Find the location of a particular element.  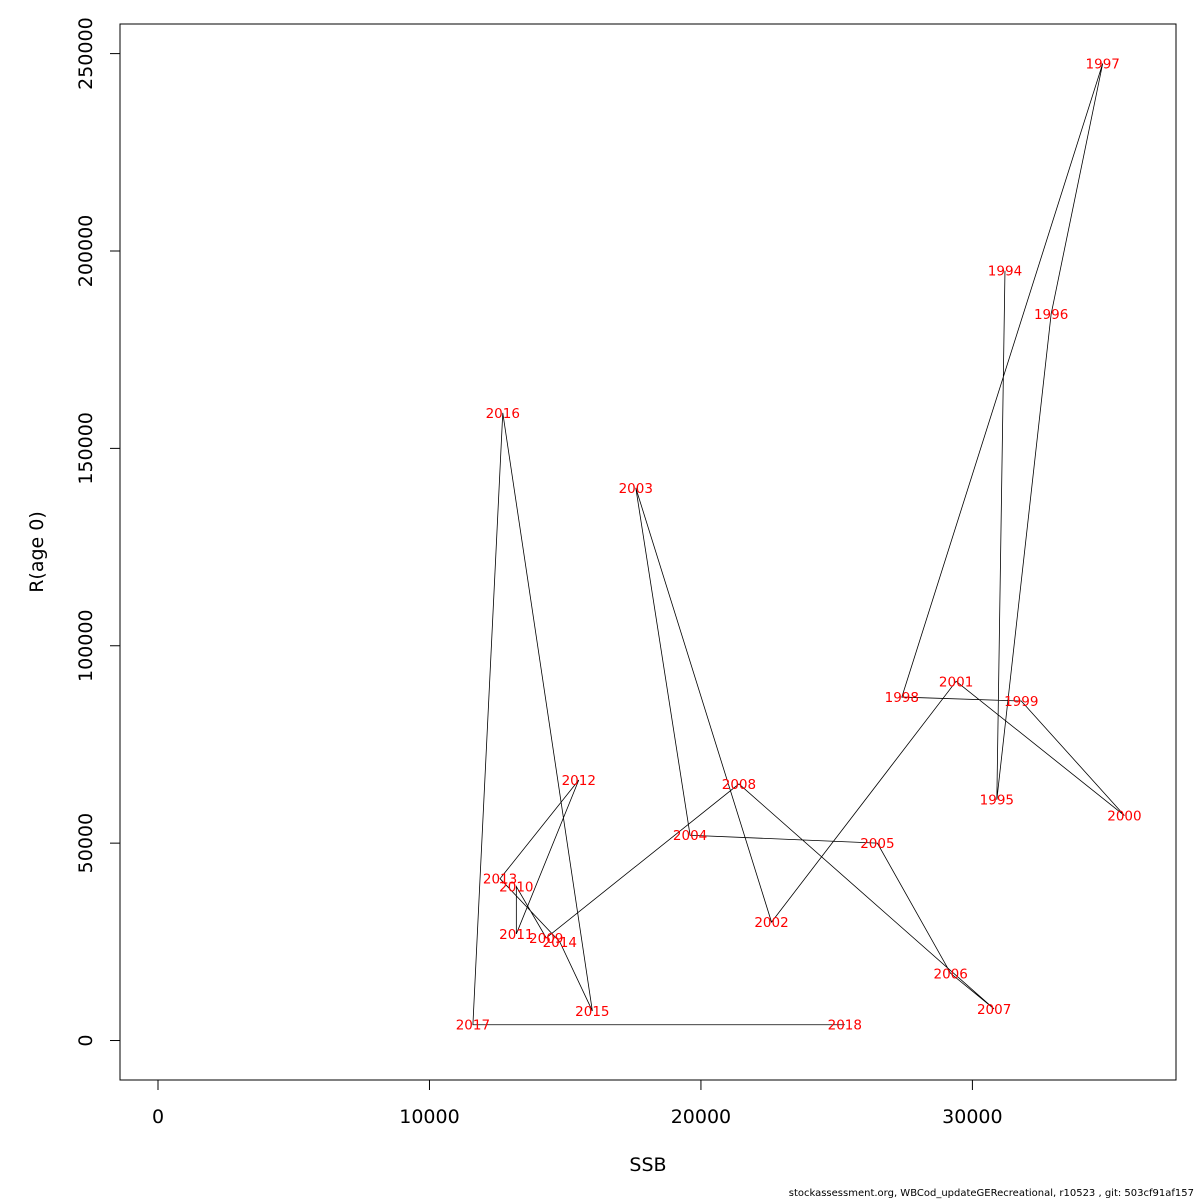

y-tick-label: 100000 is located at coordinates (86, 645).